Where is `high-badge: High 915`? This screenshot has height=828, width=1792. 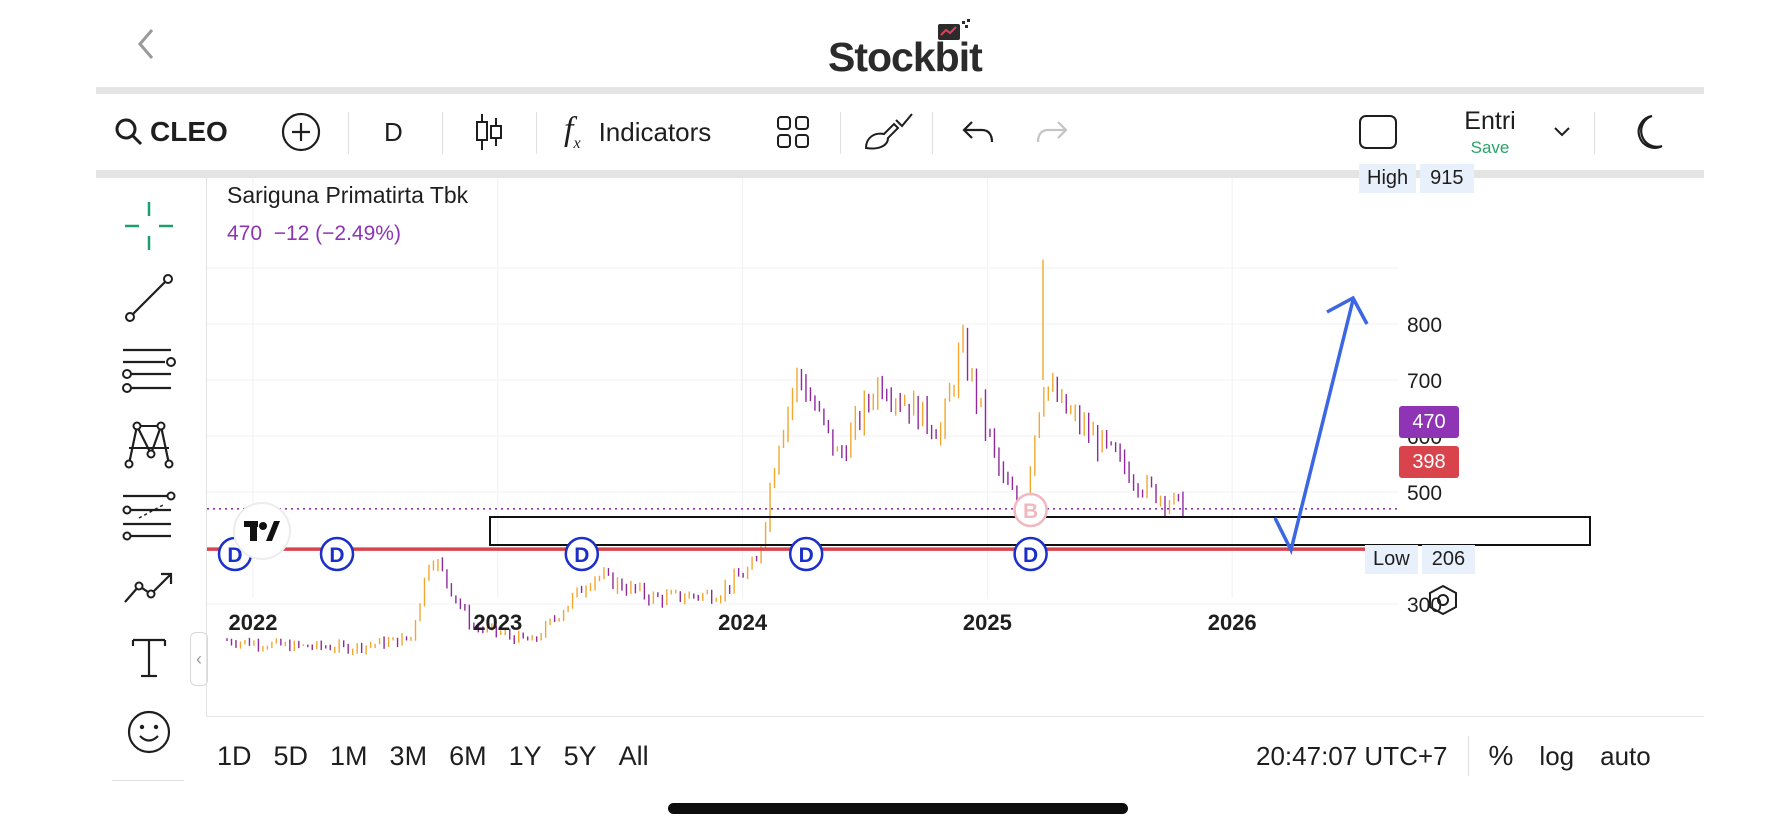 high-badge: High 915 is located at coordinates (1416, 178).